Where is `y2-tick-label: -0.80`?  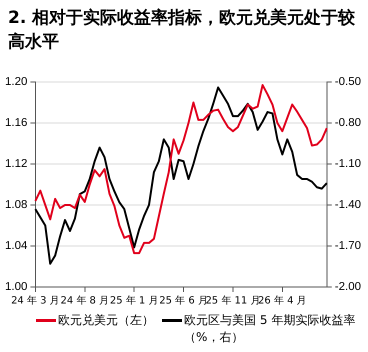 y2-tick-label: -0.80 is located at coordinates (348, 123).